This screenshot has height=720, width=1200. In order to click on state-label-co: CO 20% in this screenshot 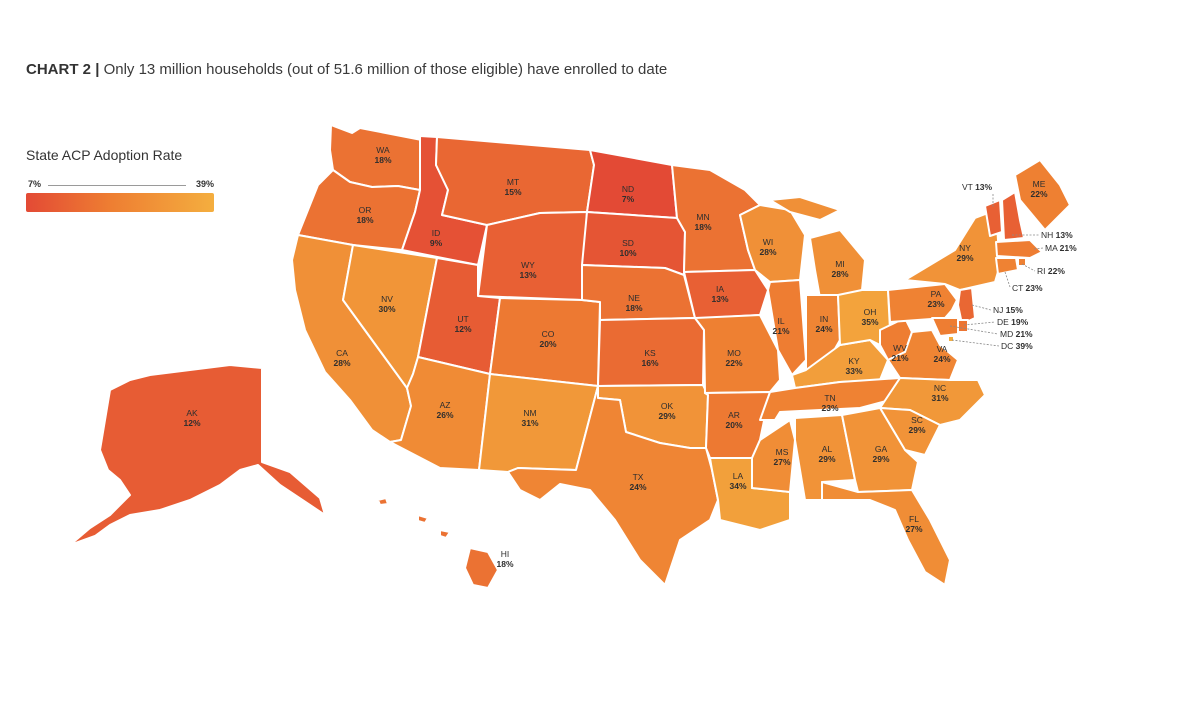, I will do `click(547, 339)`.